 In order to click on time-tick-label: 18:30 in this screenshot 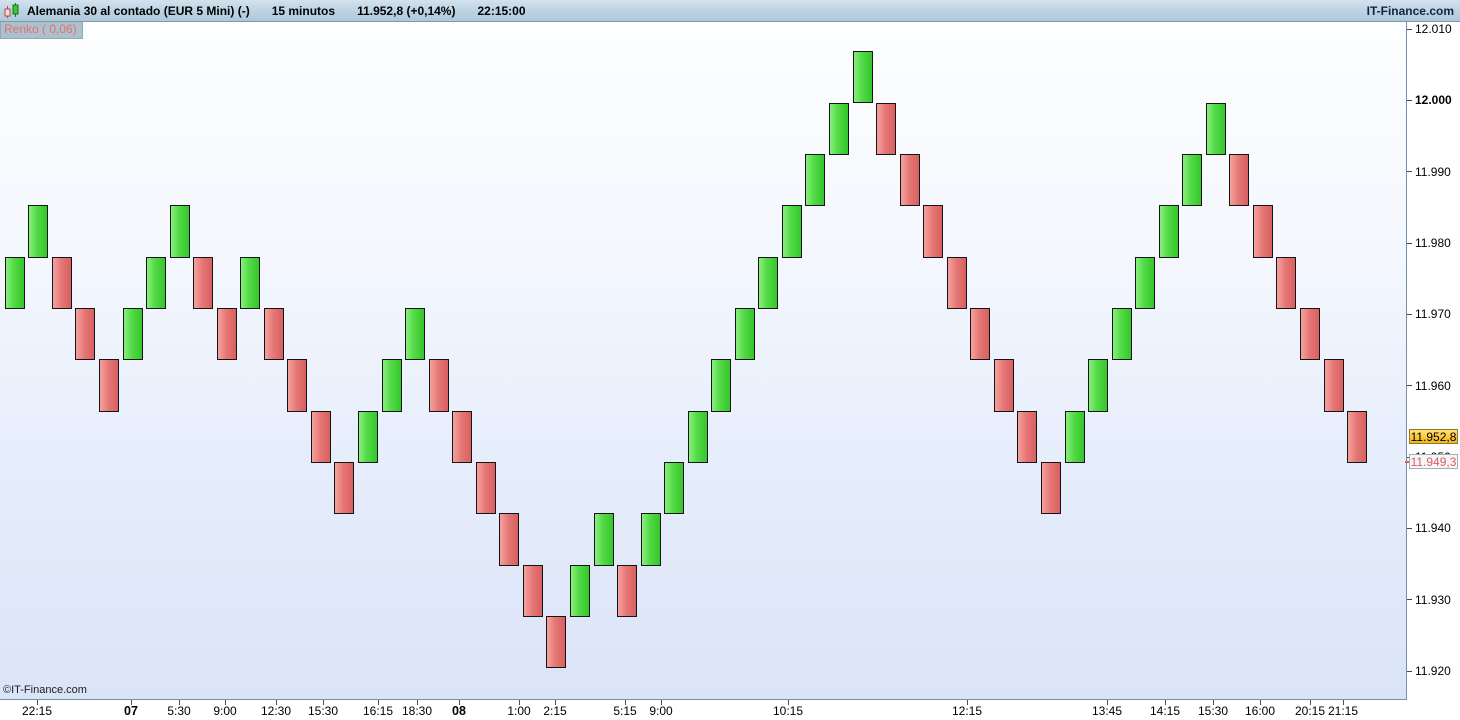, I will do `click(417, 711)`.